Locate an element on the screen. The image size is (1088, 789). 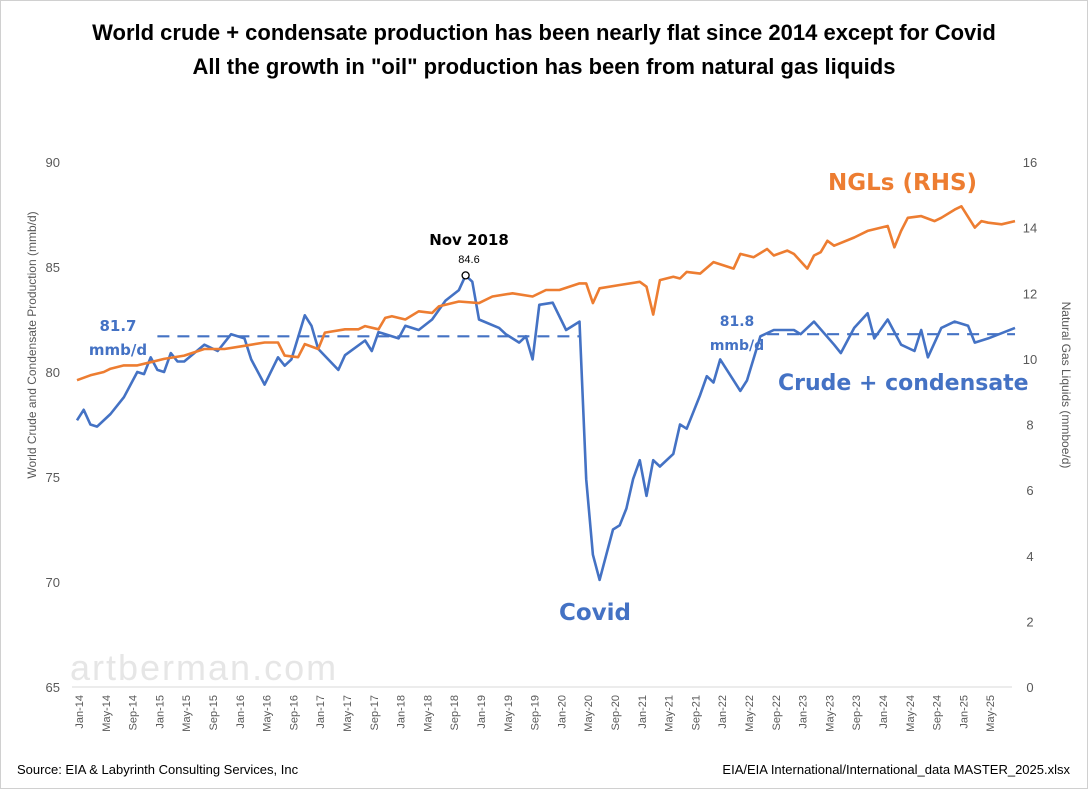
x-tick-label: Sep-15 is located at coordinates (214, 712).